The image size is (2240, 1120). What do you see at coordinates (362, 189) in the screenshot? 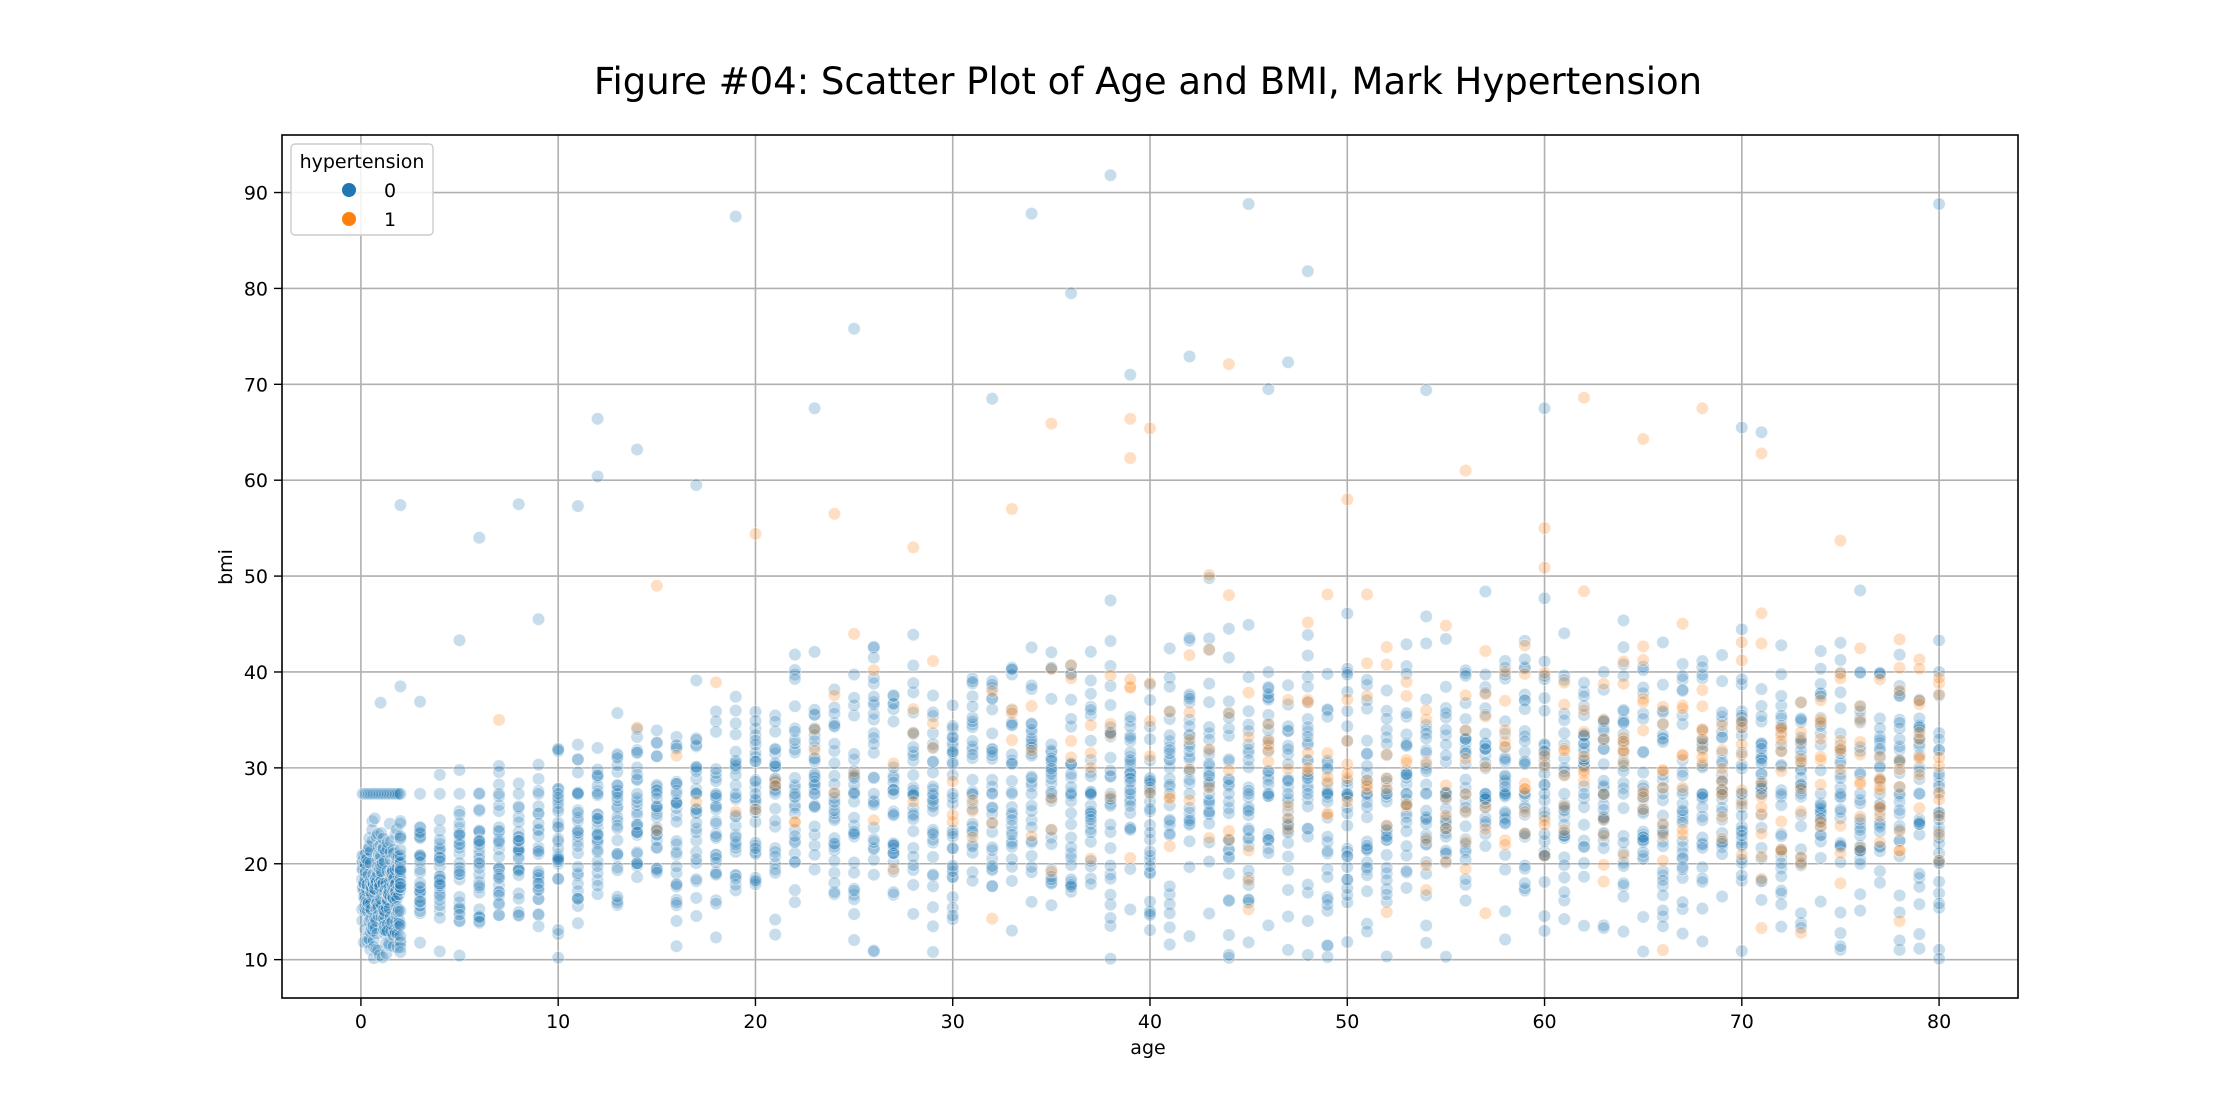
I see `legend: hypertension 0 1` at bounding box center [362, 189].